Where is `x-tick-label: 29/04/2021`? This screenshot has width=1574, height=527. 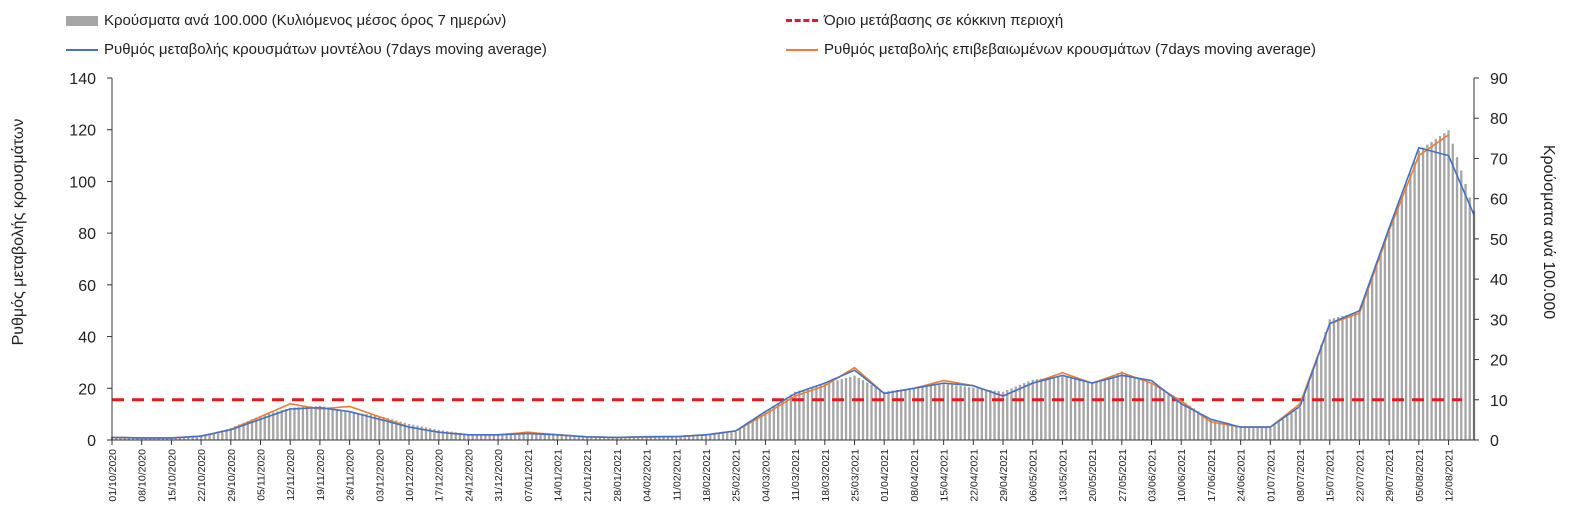
x-tick-label: 29/04/2021 is located at coordinates (1004, 475).